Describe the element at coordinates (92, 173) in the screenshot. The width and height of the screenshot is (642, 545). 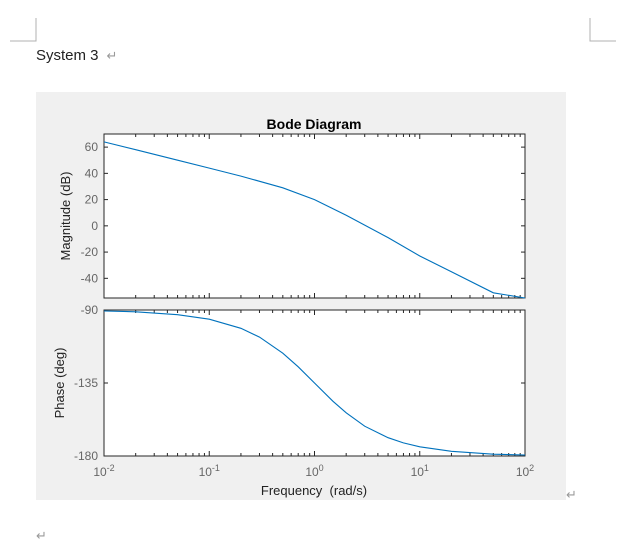
I see `magnitude-y-tick-label: 40` at that location.